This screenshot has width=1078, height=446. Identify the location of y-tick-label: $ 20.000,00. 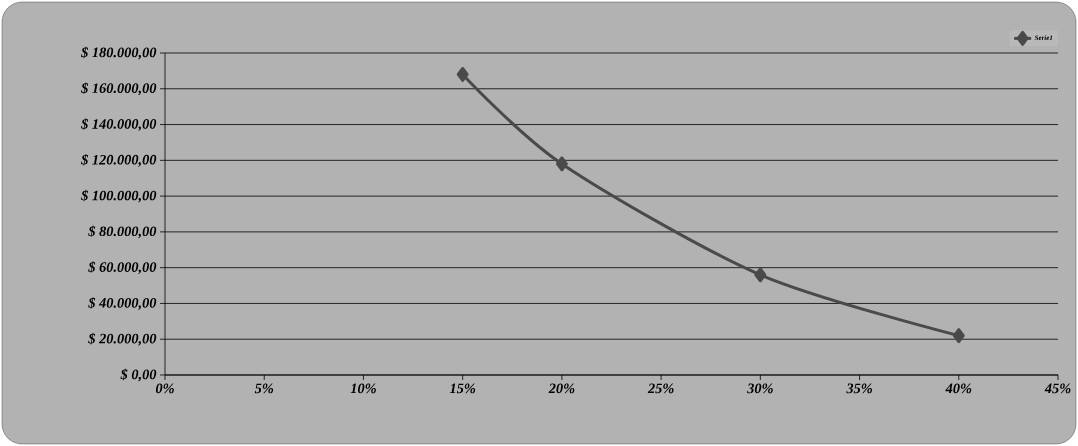
(122, 339).